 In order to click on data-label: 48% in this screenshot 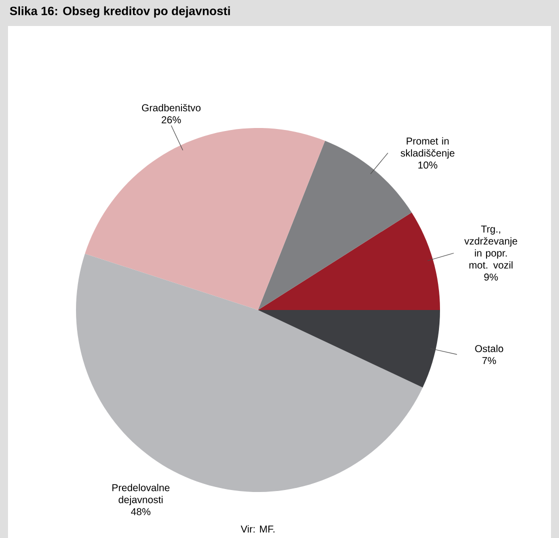, I will do `click(140, 512)`.